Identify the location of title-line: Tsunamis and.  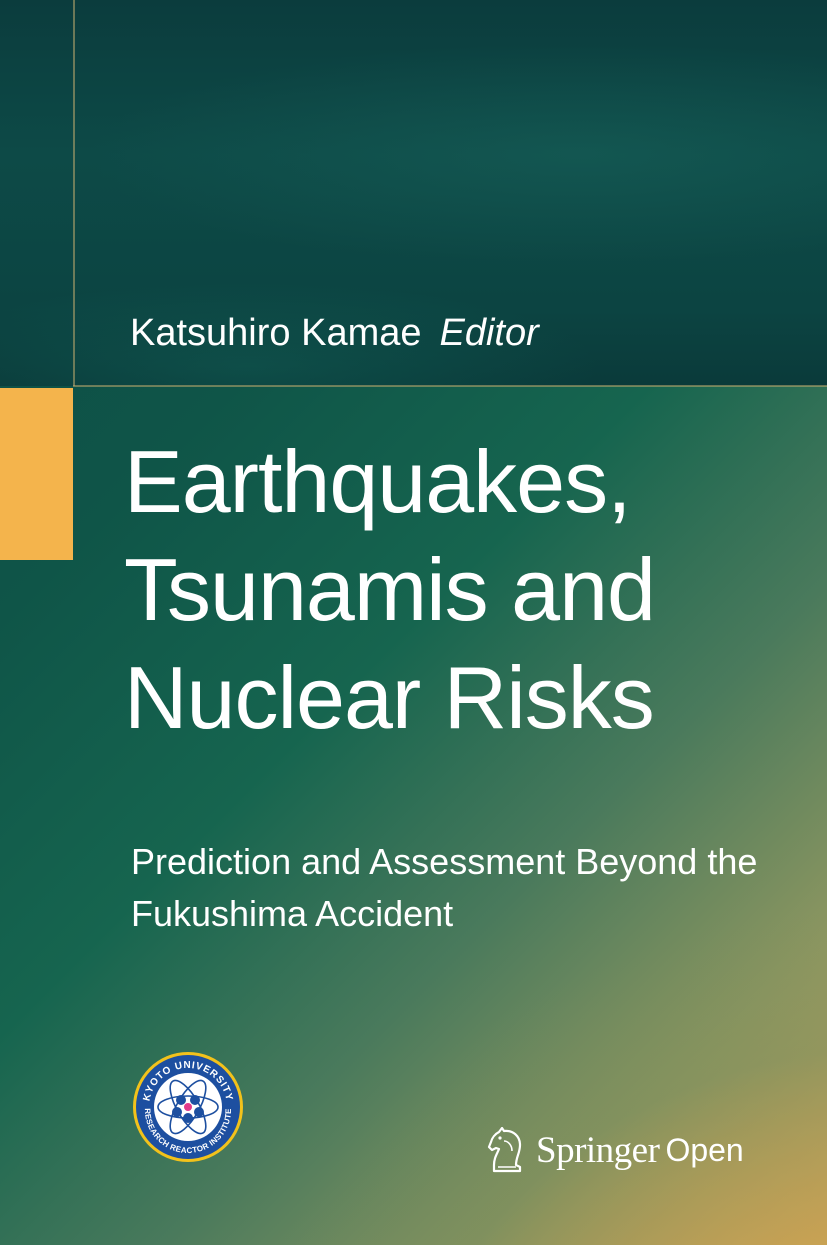
(390, 589).